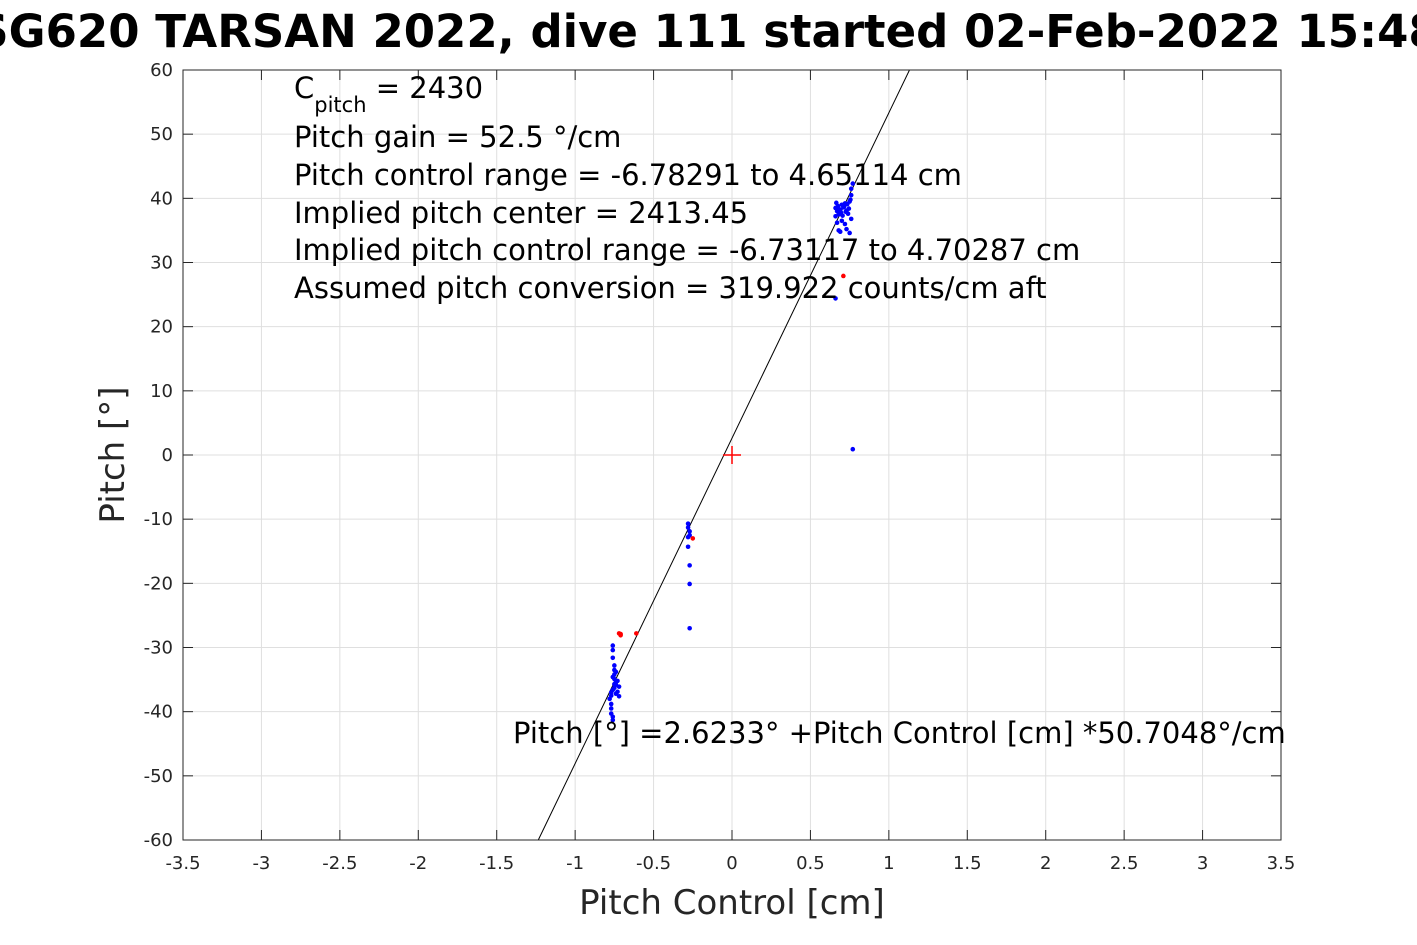 The image size is (1417, 945). I want to click on y-tick-label: 40, so click(161, 198).